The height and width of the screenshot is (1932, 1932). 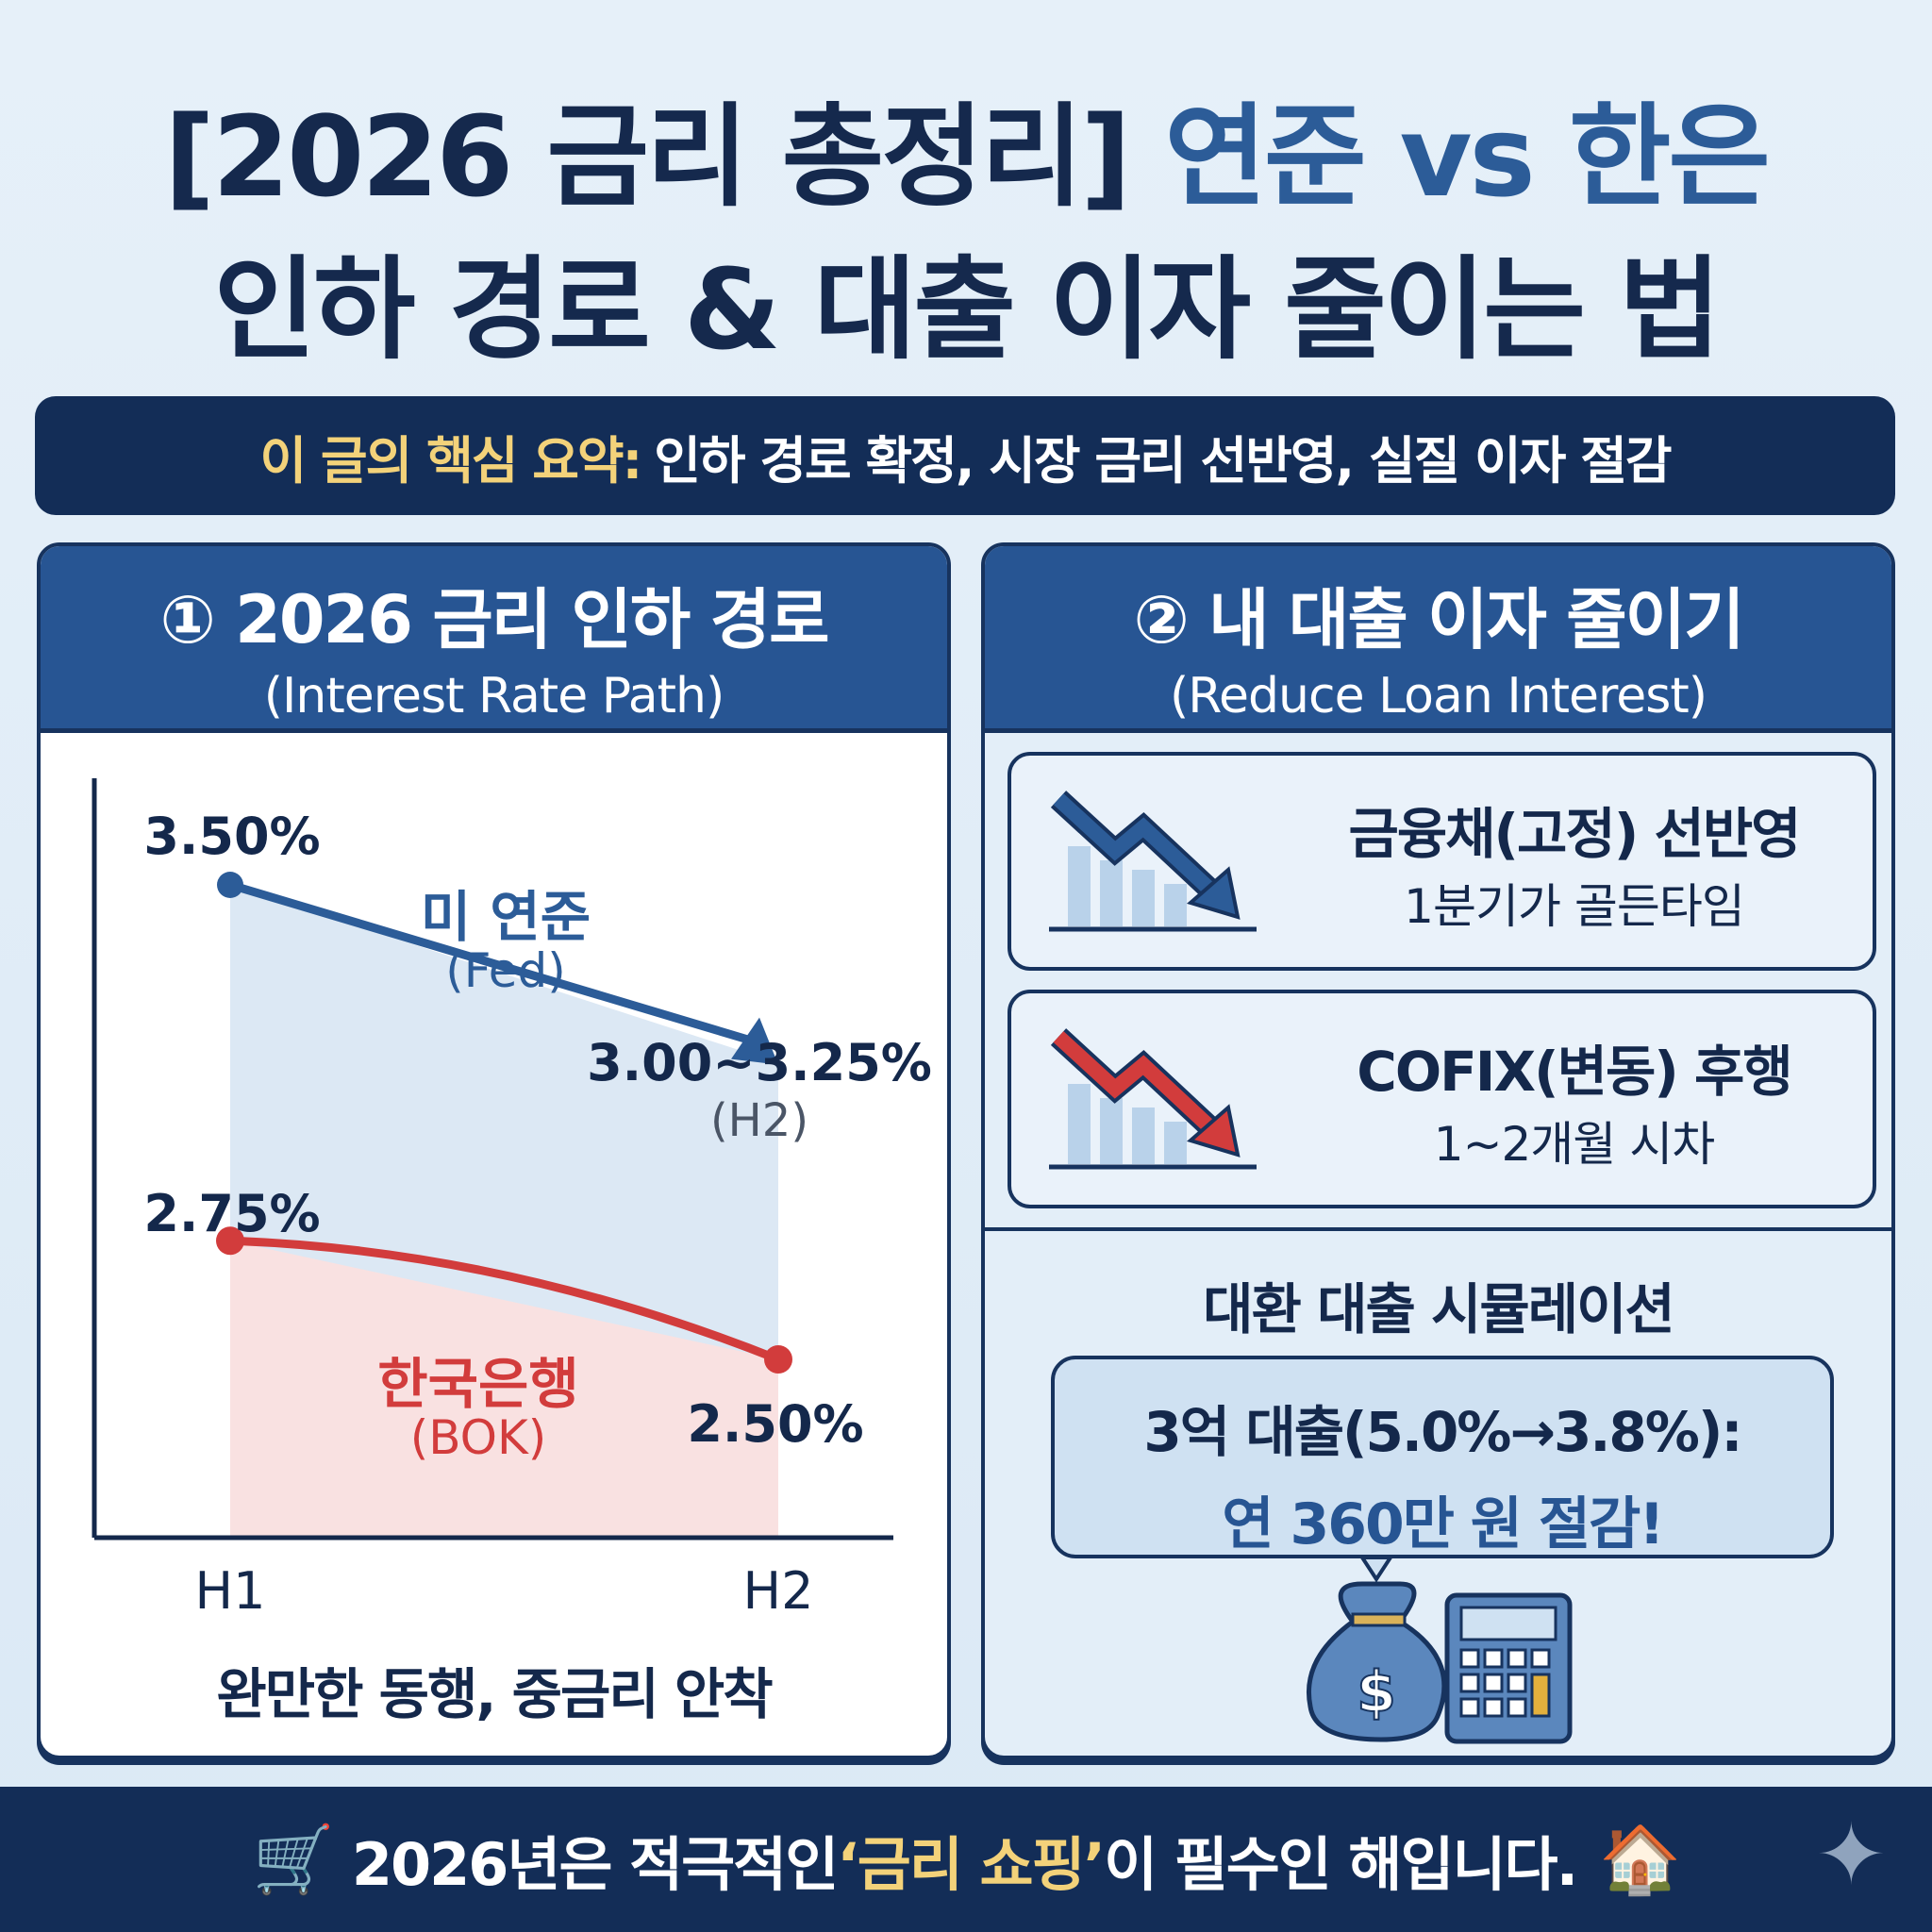 What do you see at coordinates (1851, 1856) in the screenshot?
I see `sparkle-icon: ✦` at bounding box center [1851, 1856].